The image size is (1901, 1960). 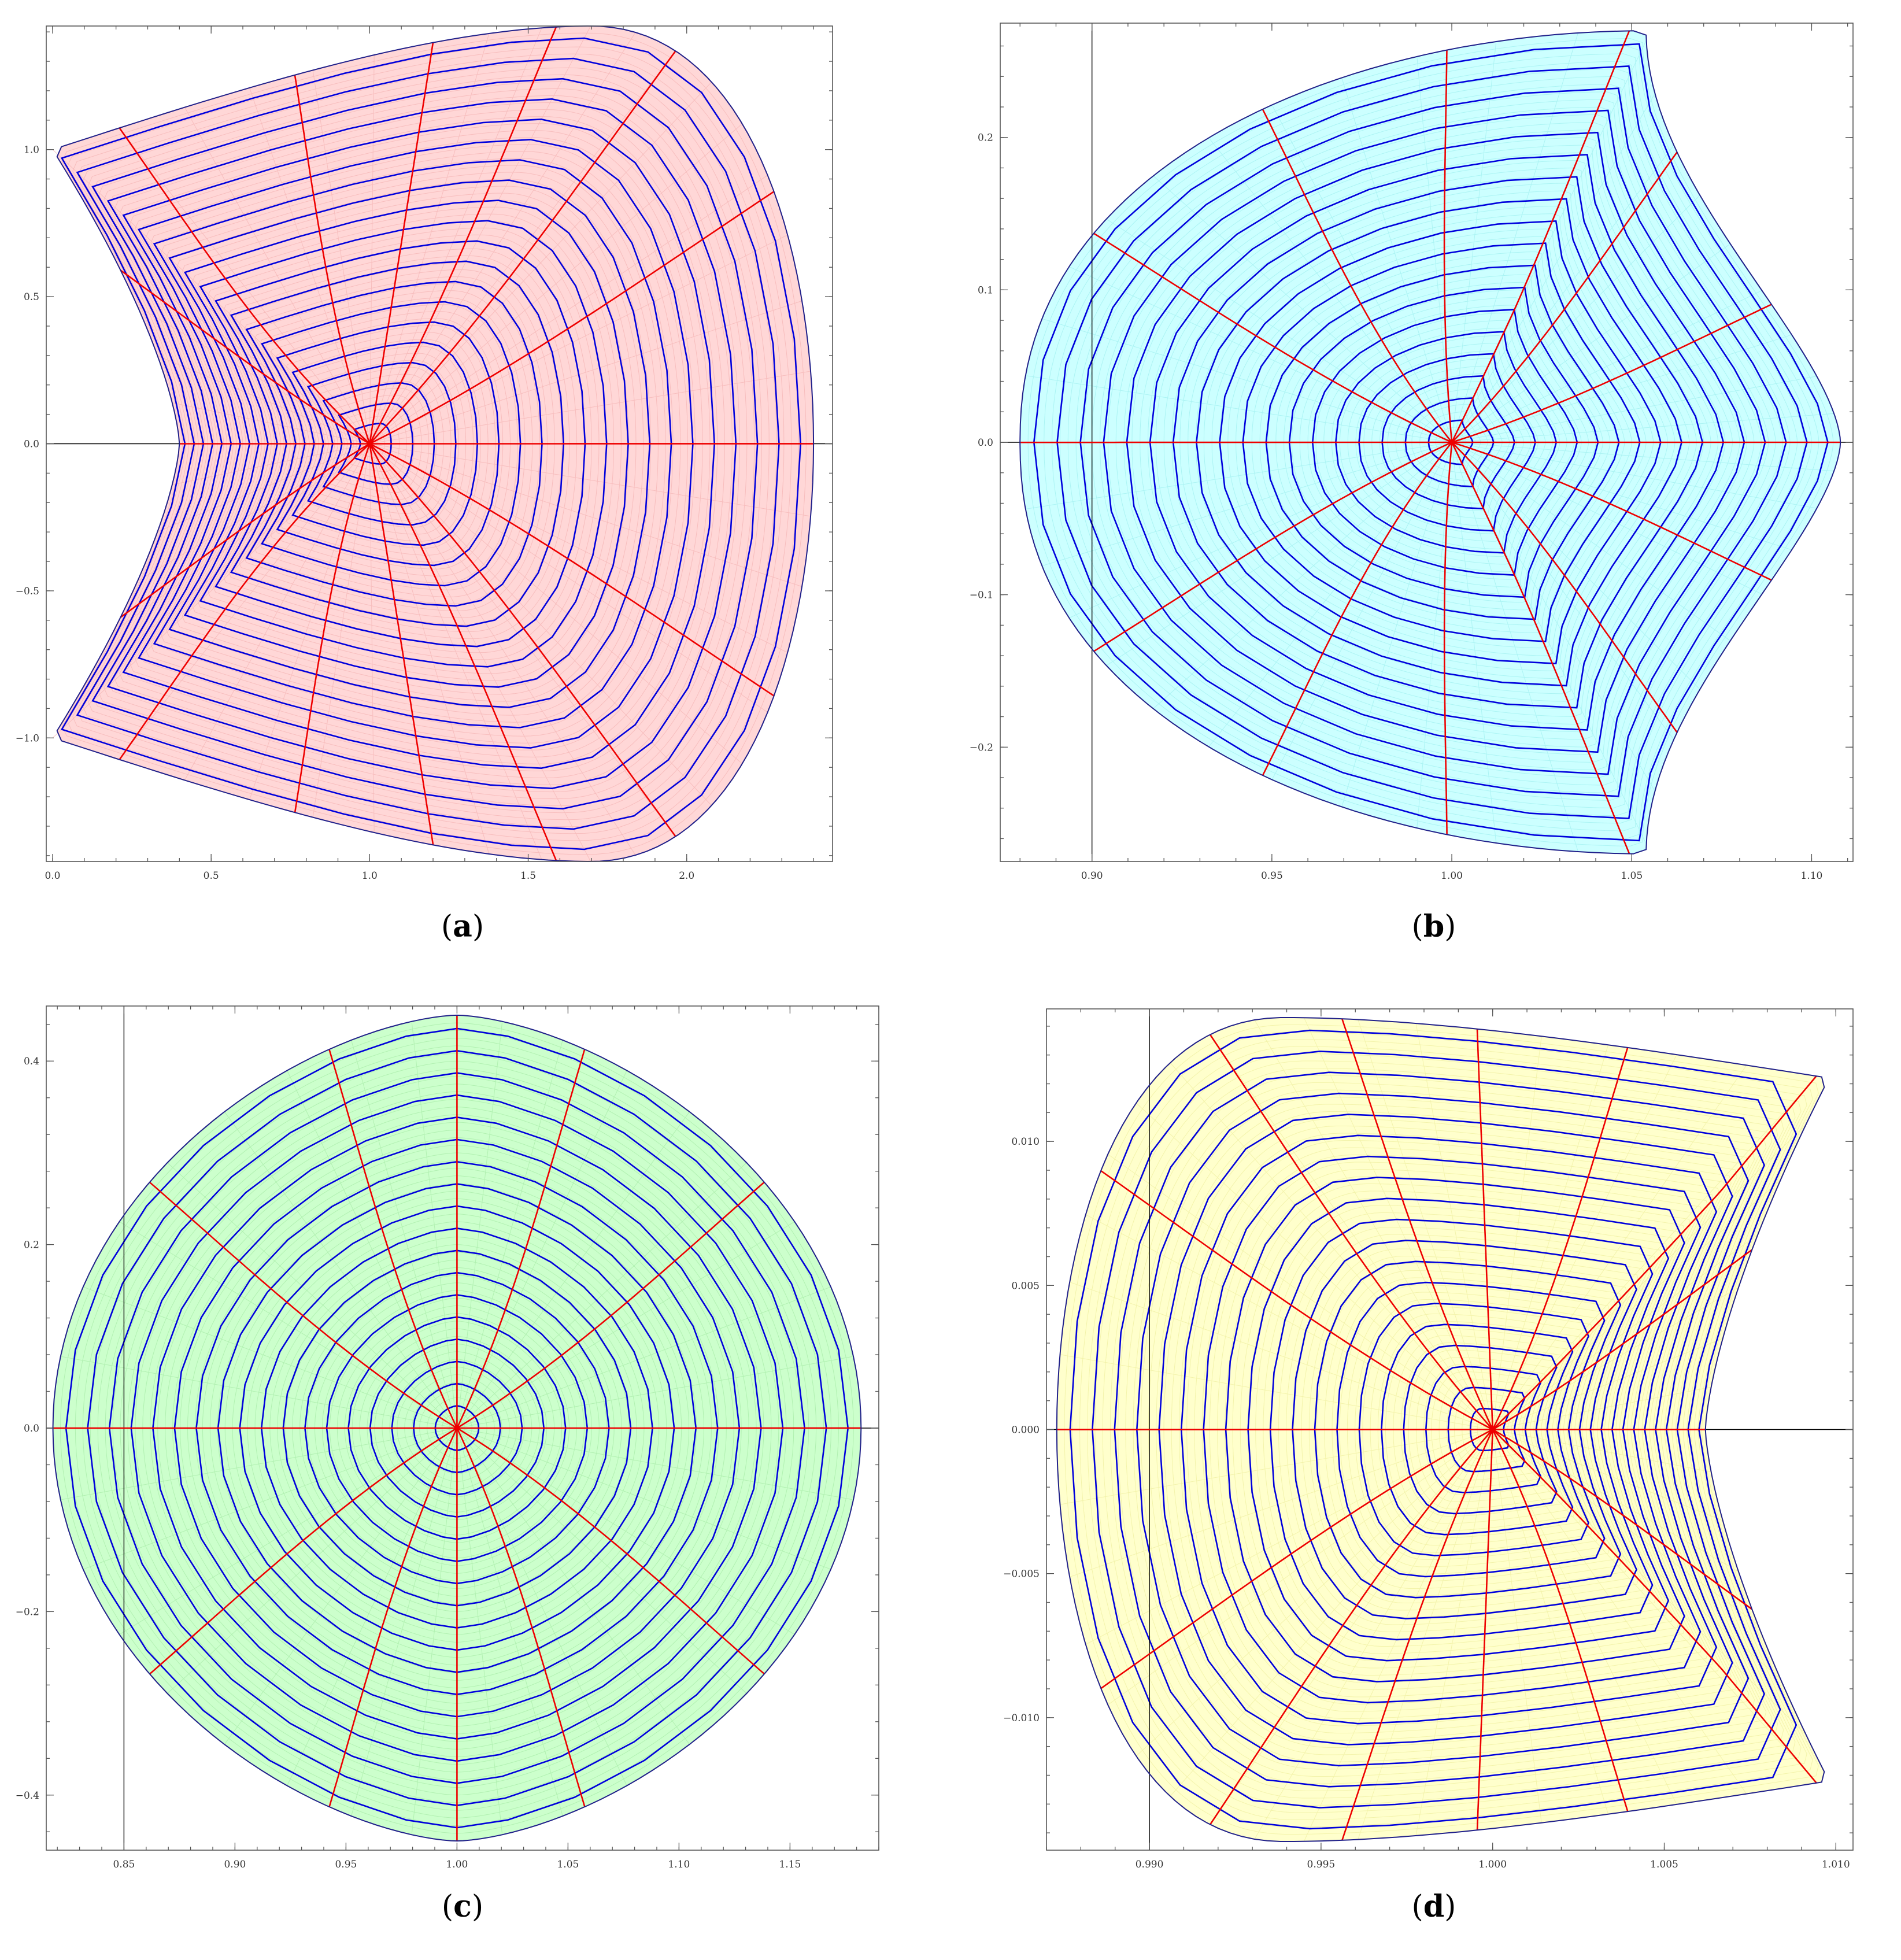 What do you see at coordinates (462, 926) in the screenshot?
I see `caption-letter: a` at bounding box center [462, 926].